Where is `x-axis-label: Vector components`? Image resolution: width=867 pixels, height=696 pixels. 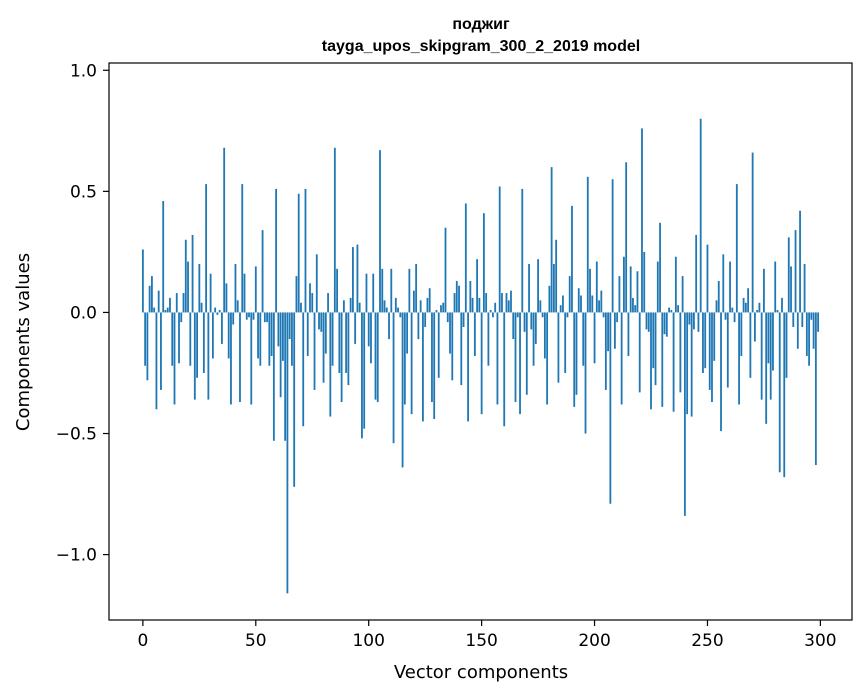 x-axis-label: Vector components is located at coordinates (481, 672).